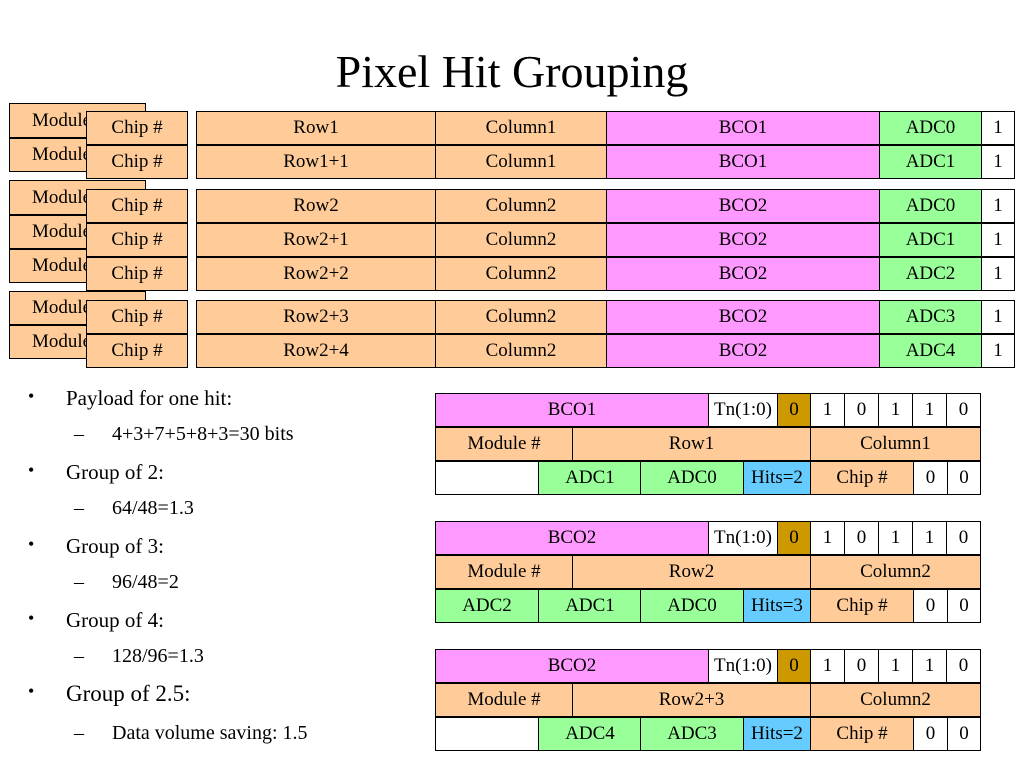 This screenshot has height=768, width=1024. Describe the element at coordinates (930, 351) in the screenshot. I see `adc-cell: ADC4` at that location.